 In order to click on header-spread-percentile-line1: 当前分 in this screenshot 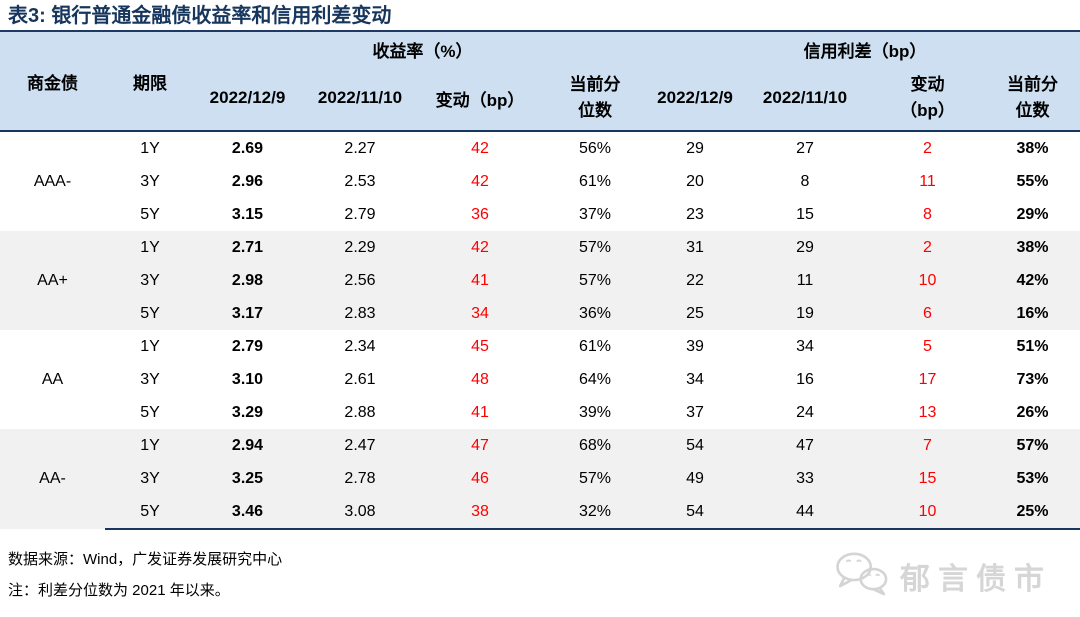, I will do `click(1033, 84)`.